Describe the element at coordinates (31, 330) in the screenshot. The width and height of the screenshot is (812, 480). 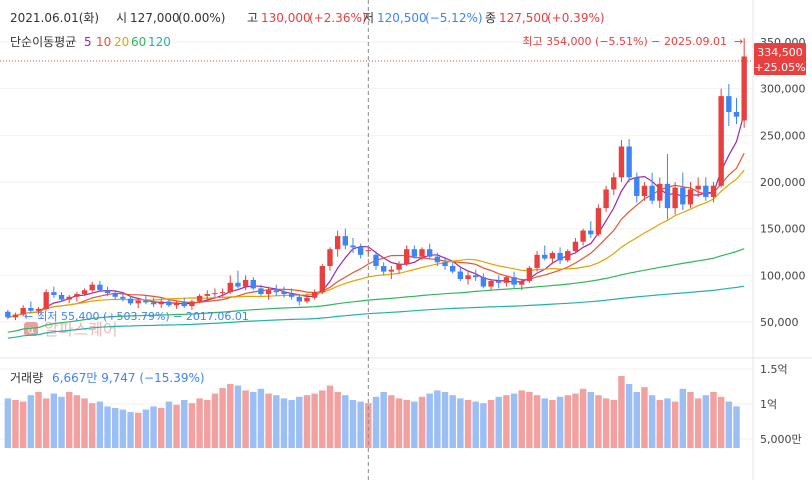
I see `svg-text: α` at that location.